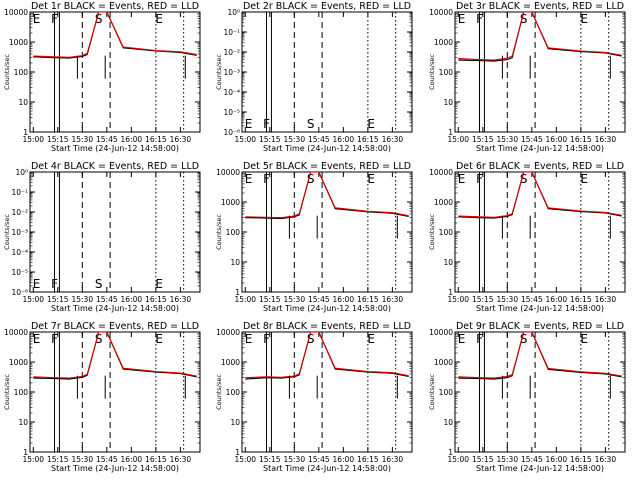 The image size is (640, 480). Describe the element at coordinates (115, 326) in the screenshot. I see `panel-title: Det 7r BLACK = Events, RED = LLD` at that location.